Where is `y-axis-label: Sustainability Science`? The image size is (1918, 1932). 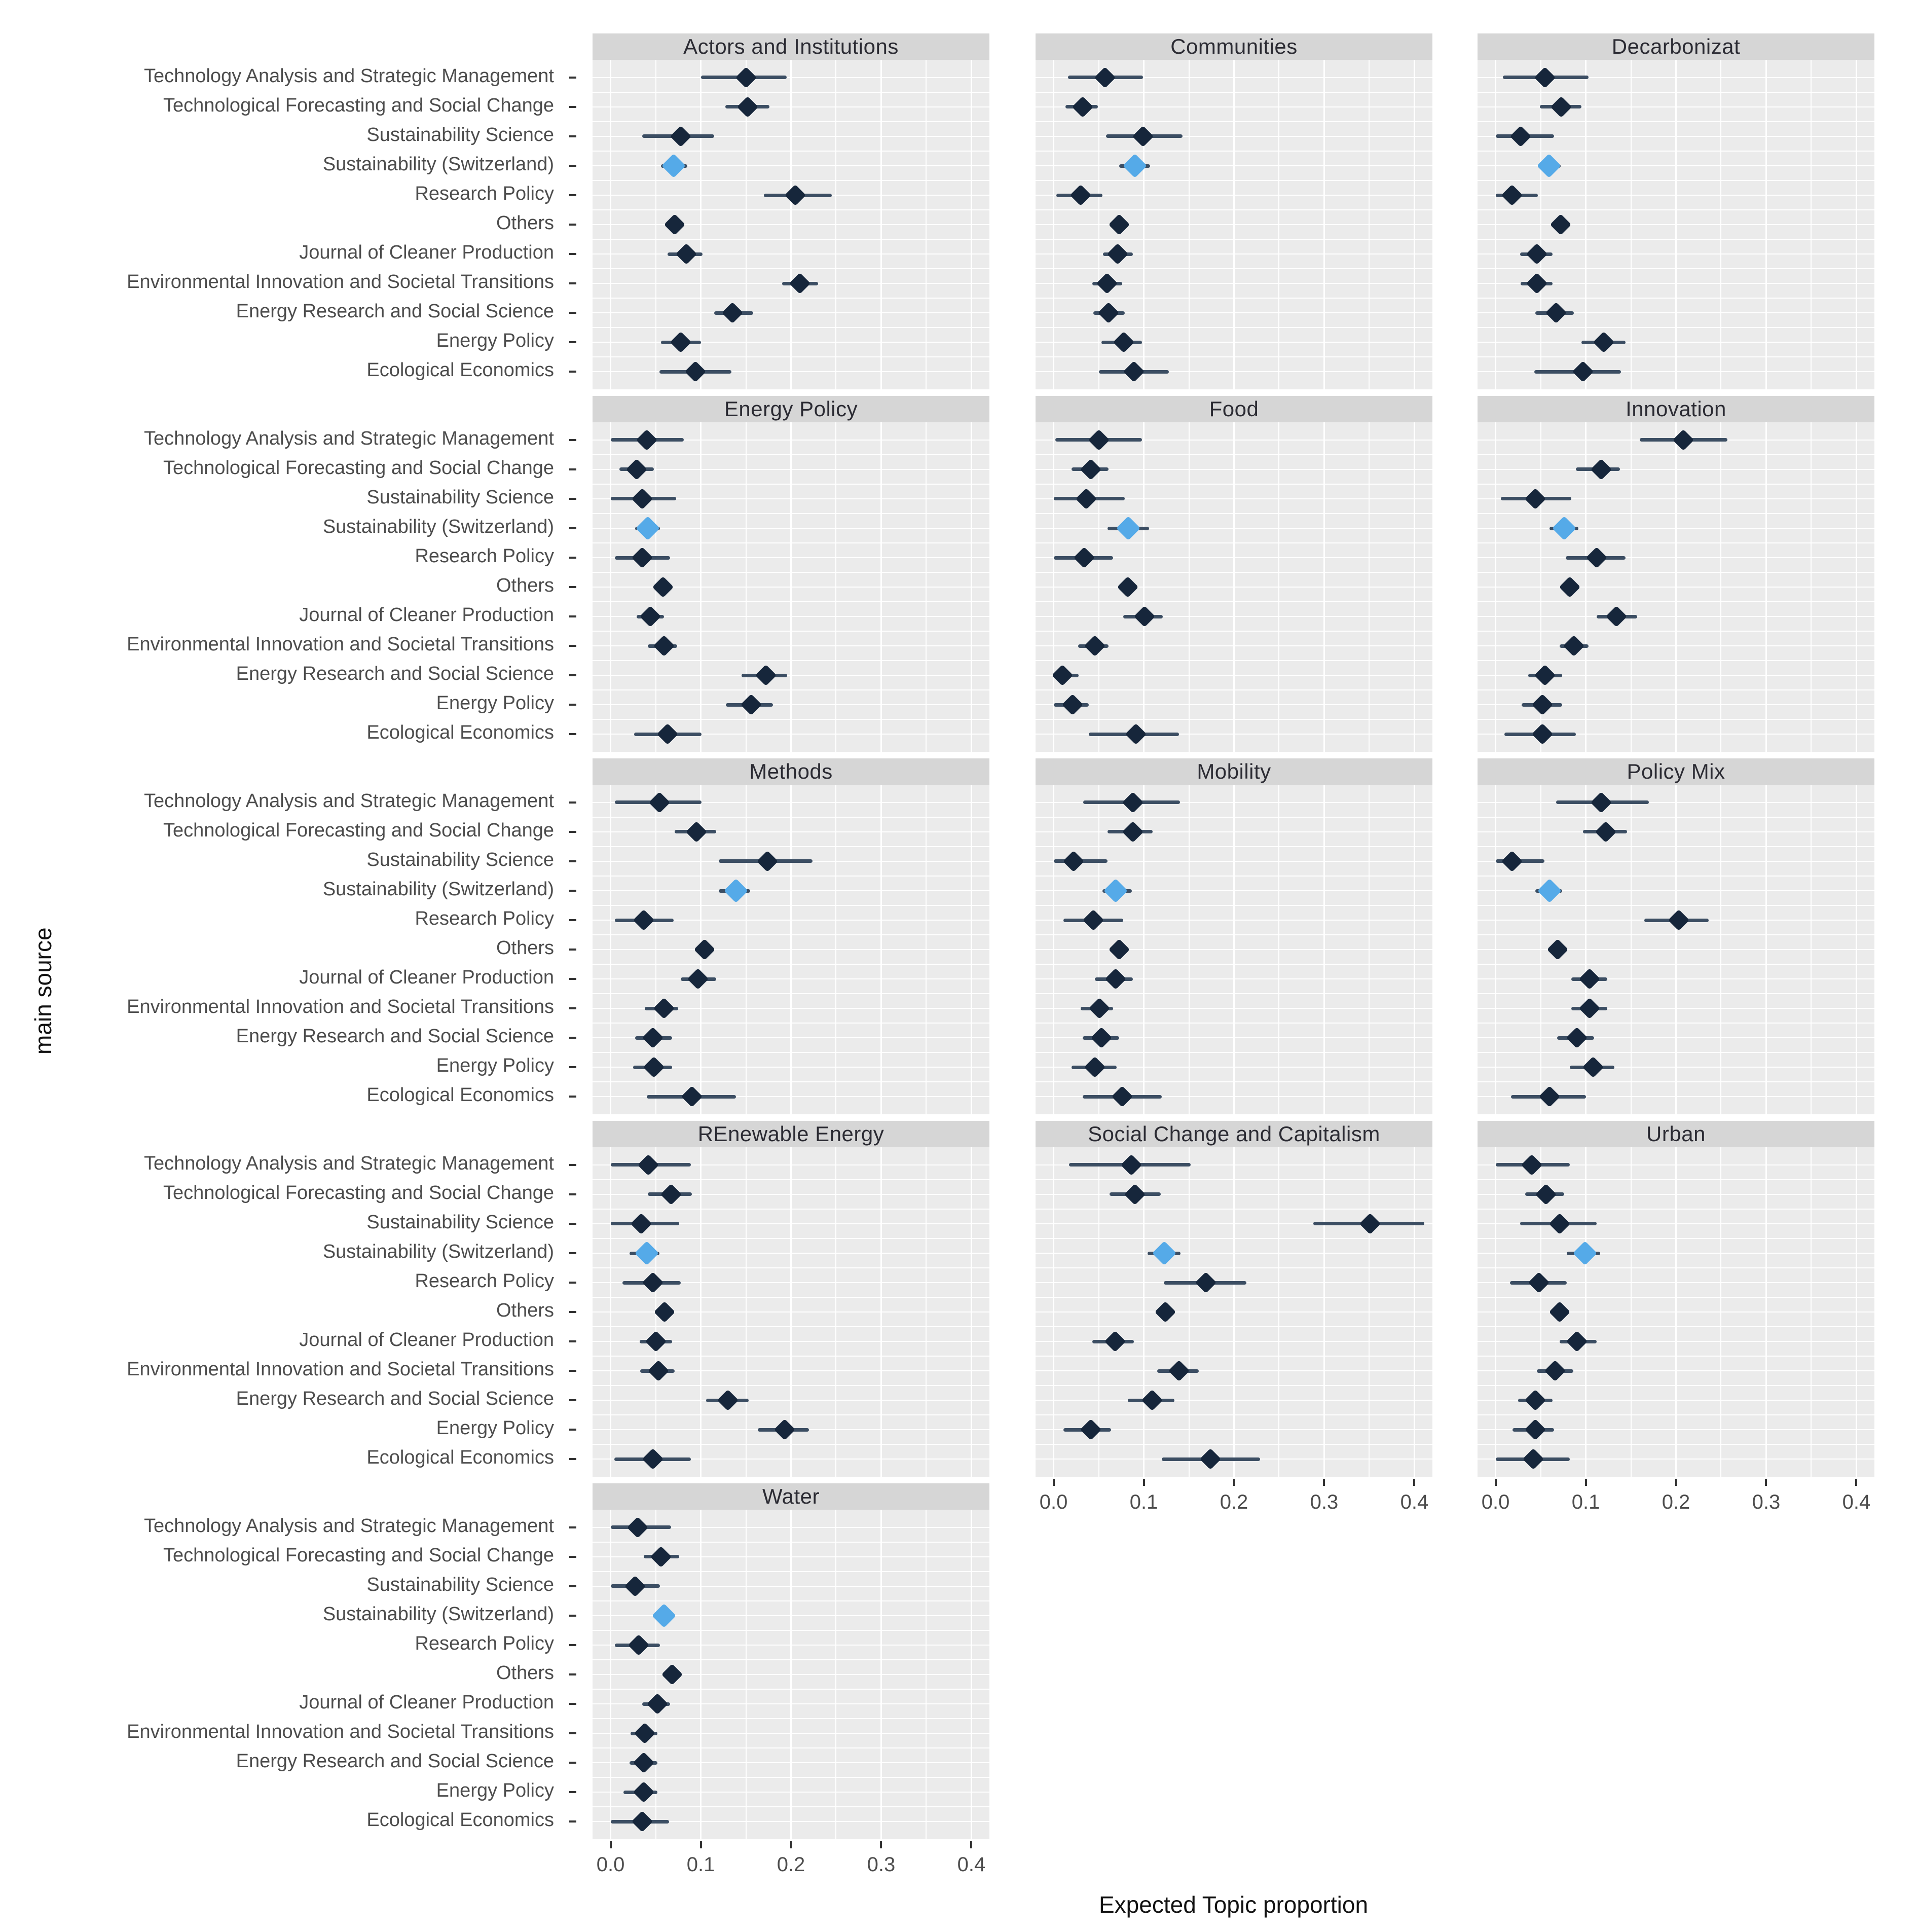 y-axis-label: Sustainability Science is located at coordinates (460, 860).